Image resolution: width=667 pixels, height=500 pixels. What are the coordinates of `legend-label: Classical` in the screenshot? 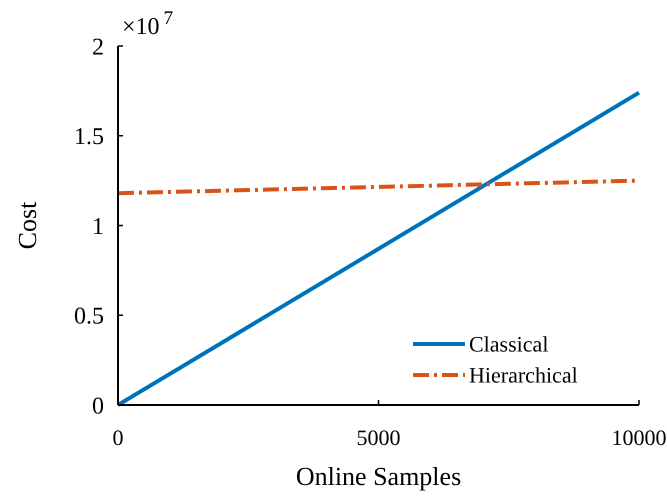 It's located at (508, 344).